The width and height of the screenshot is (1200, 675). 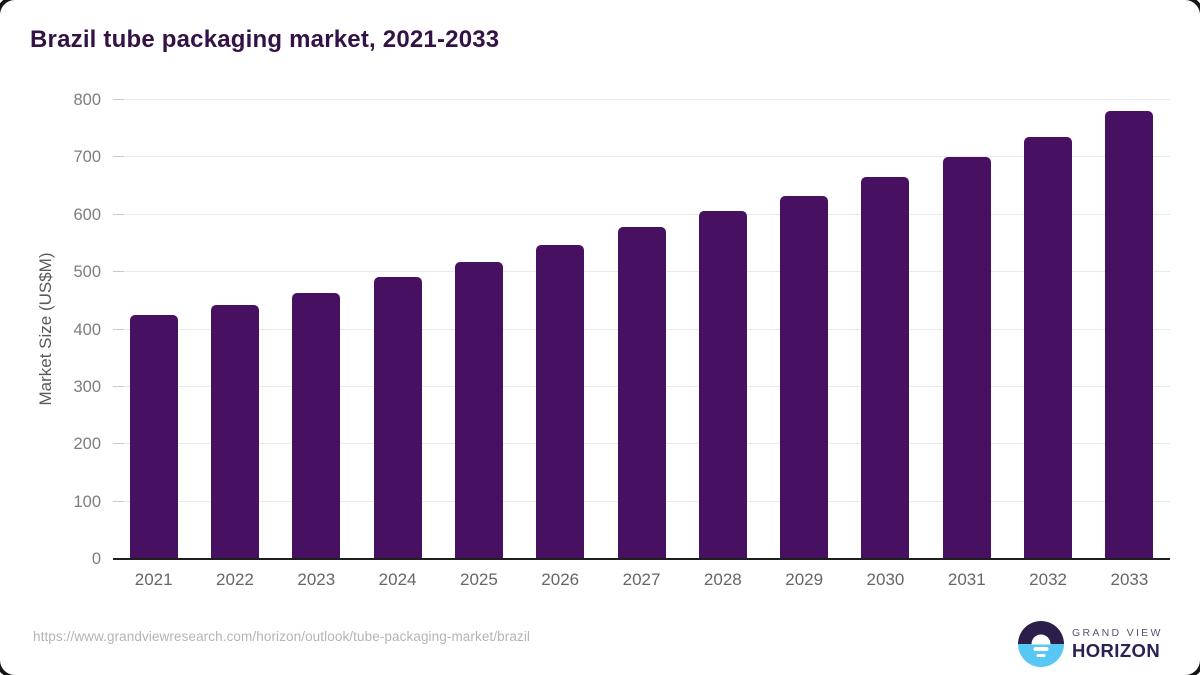 I want to click on x-tick-label-2028: 2028, so click(x=722, y=579).